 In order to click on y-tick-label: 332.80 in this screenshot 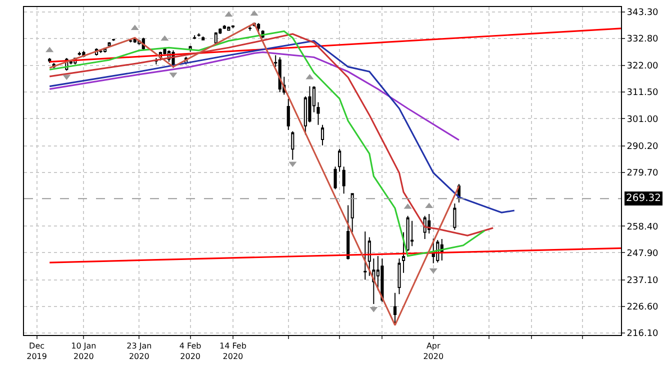, I will do `click(642, 39)`.